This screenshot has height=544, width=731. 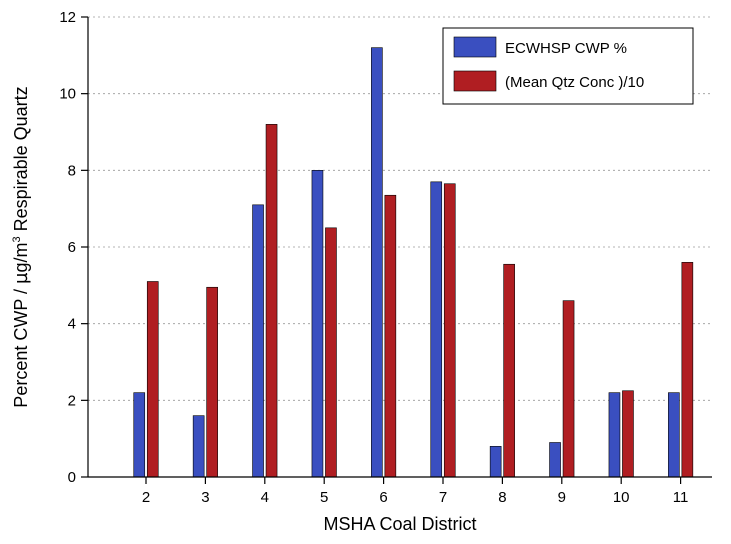 I want to click on y-axis-title-suffix: Respirable Quartz, so click(x=21, y=161).